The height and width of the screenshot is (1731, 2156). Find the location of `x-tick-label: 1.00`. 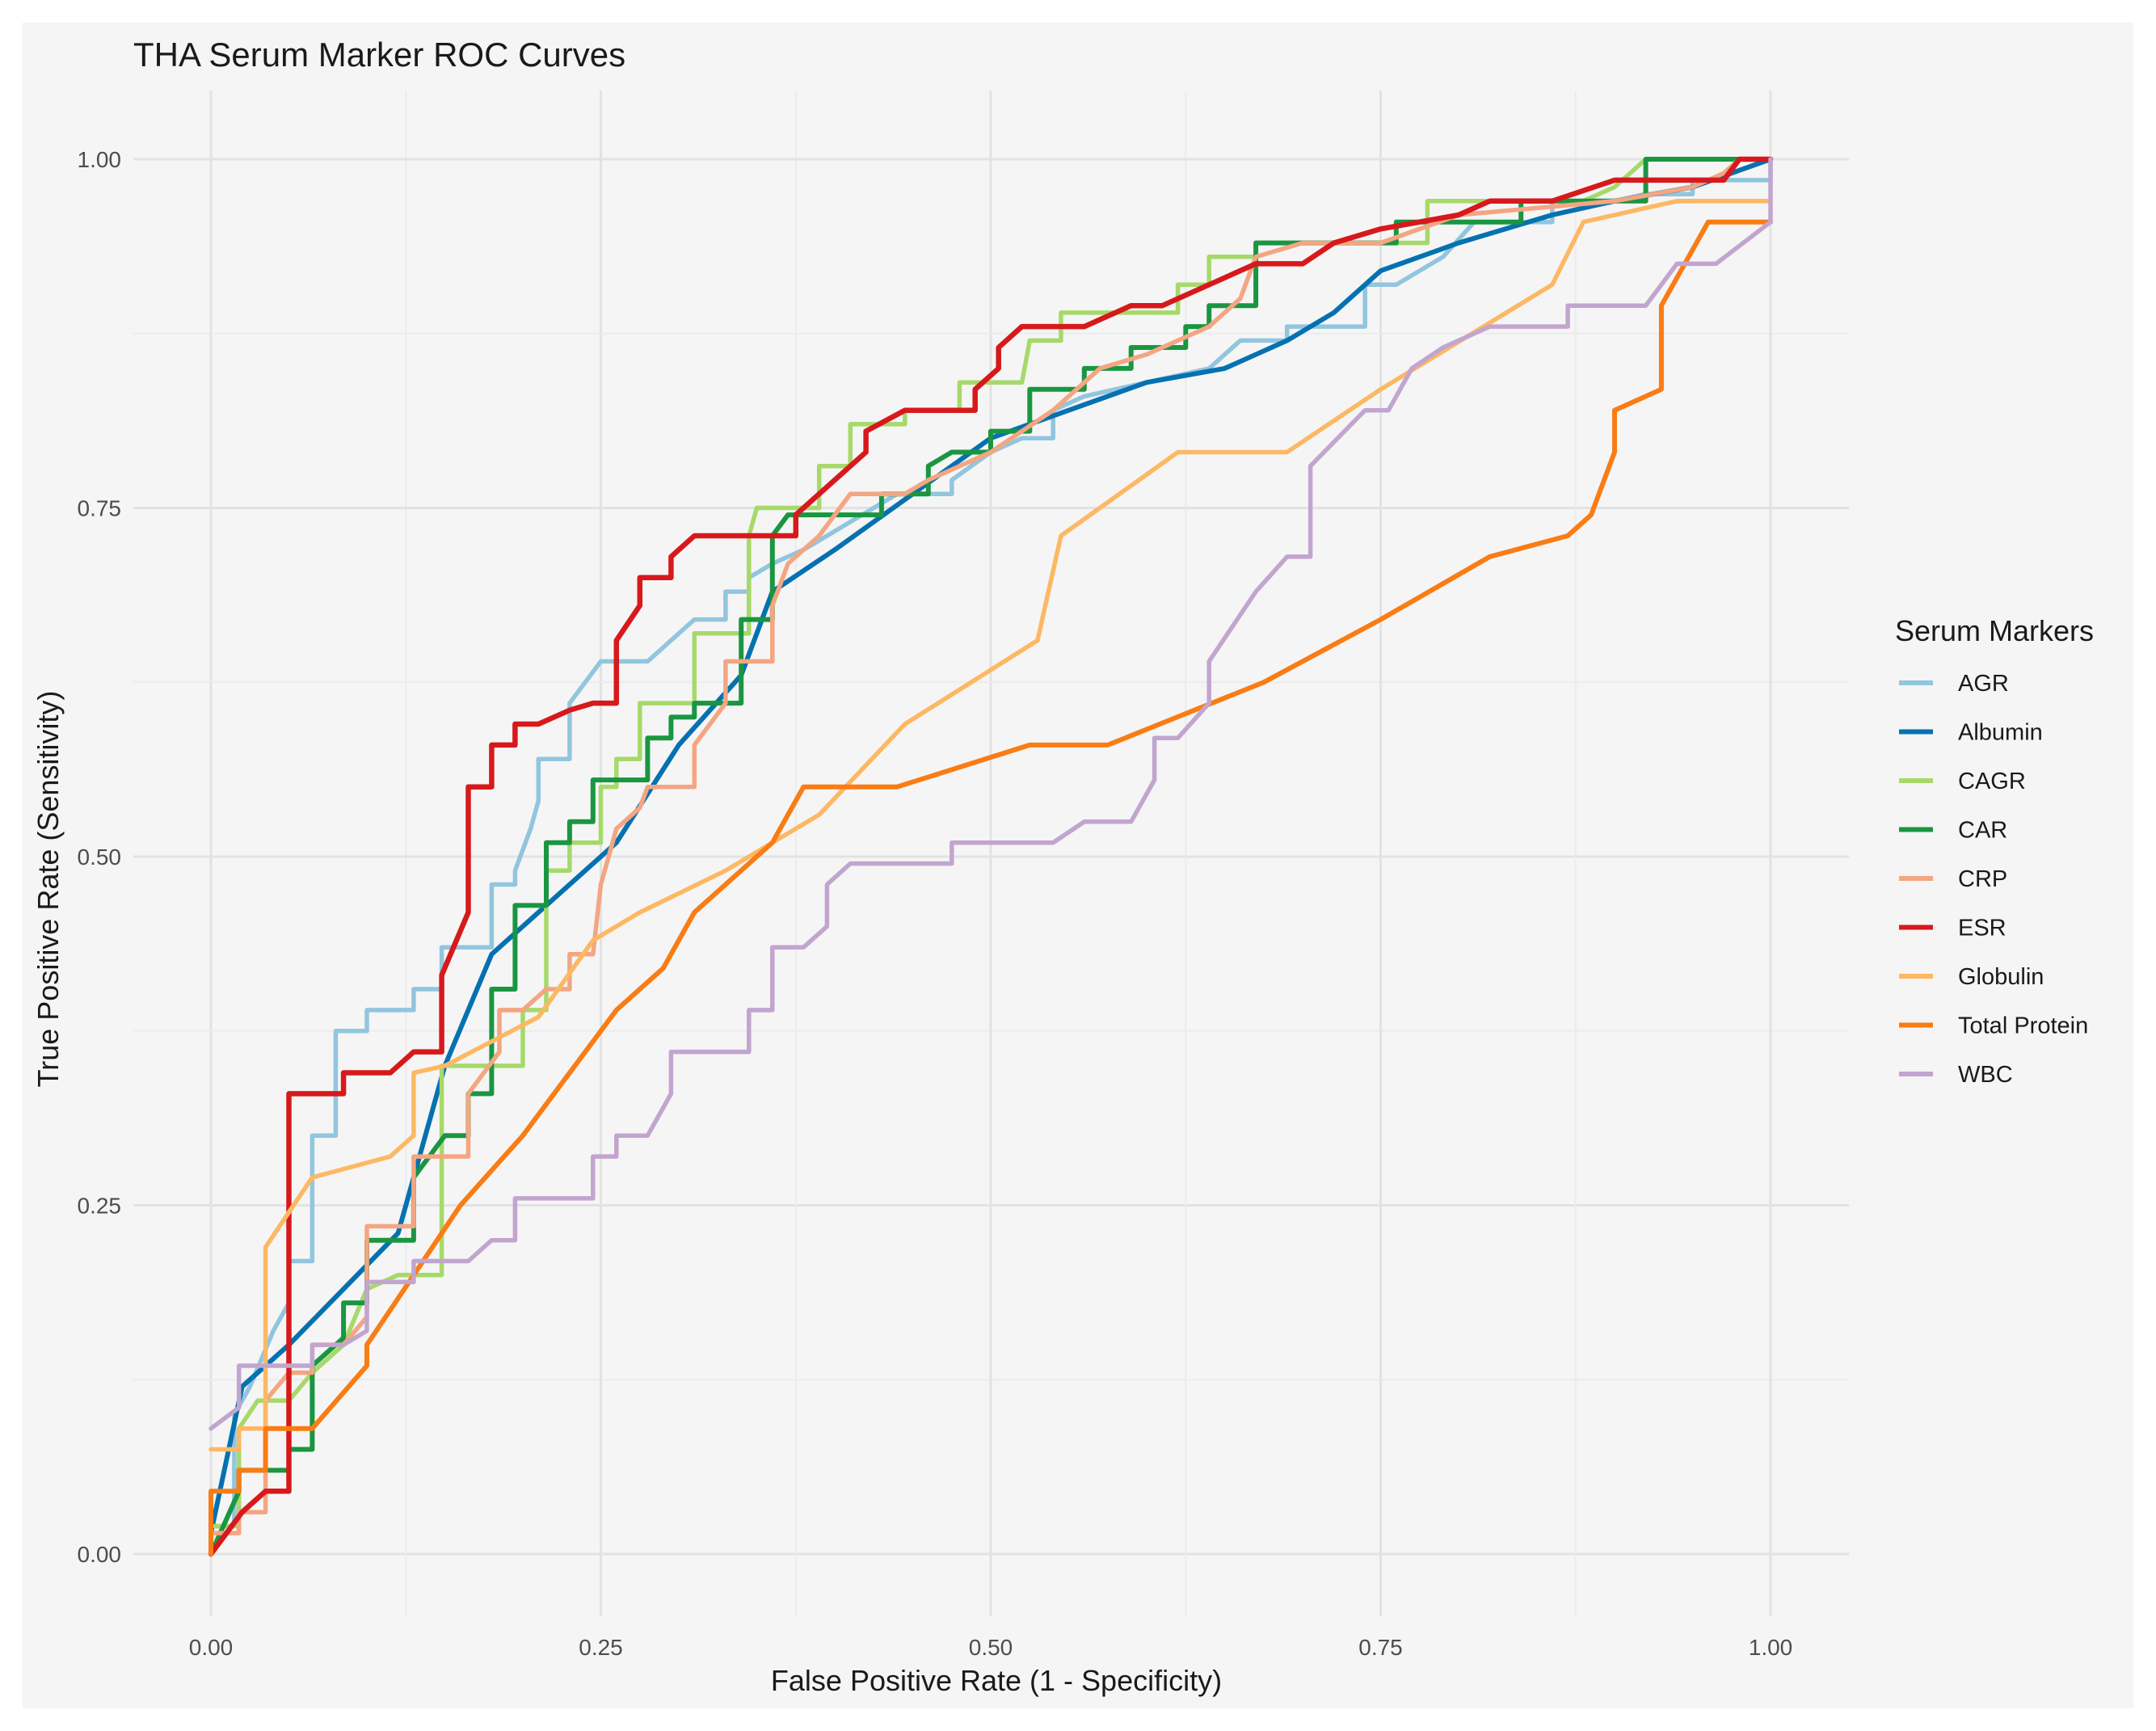

x-tick-label: 1.00 is located at coordinates (1771, 1647).